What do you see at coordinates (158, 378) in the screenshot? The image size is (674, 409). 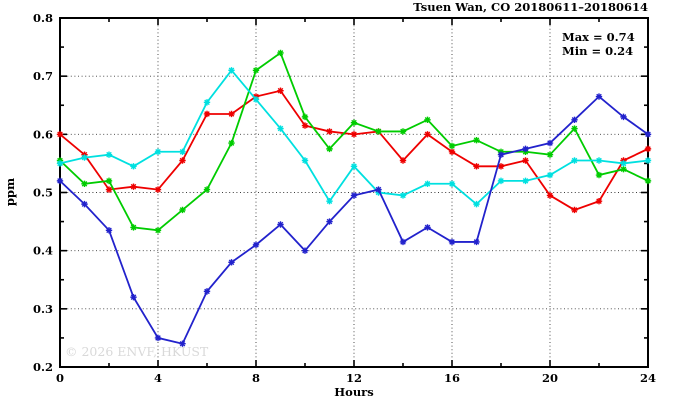 I see `x-tick-label: 4` at bounding box center [158, 378].